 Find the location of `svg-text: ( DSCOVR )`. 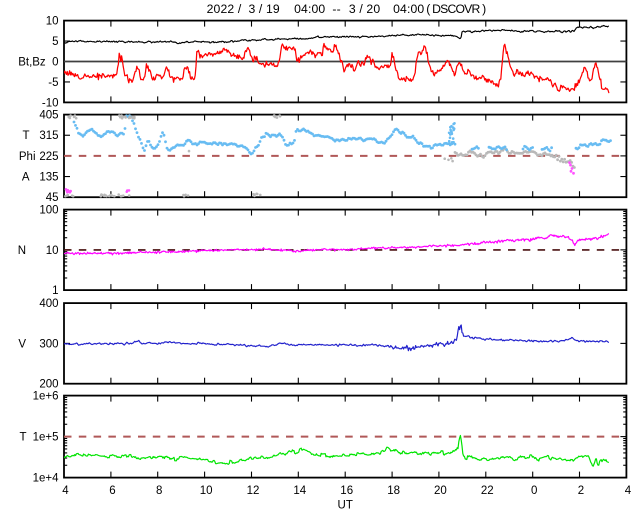

svg-text: ( DSCOVR ) is located at coordinates (456, 9).